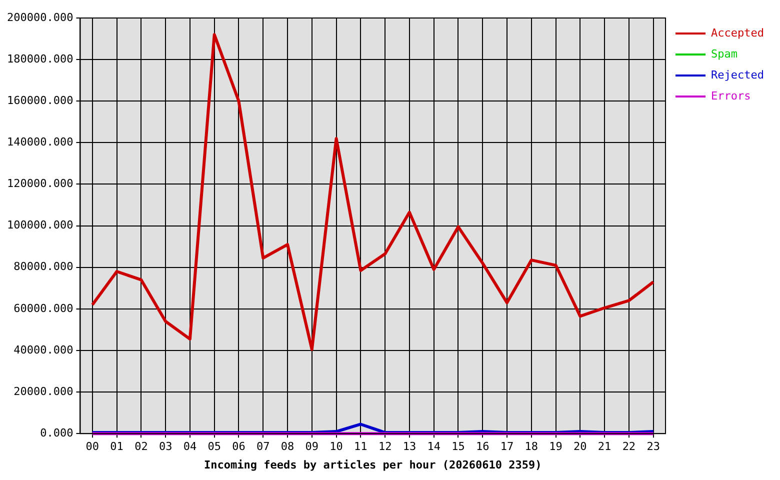 The image size is (780, 480). Describe the element at coordinates (40, 59) in the screenshot. I see `y-tick-label: 180000.000` at that location.